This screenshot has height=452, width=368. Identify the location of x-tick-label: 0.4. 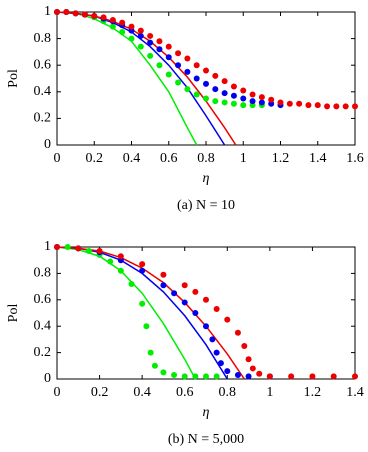
(132, 158).